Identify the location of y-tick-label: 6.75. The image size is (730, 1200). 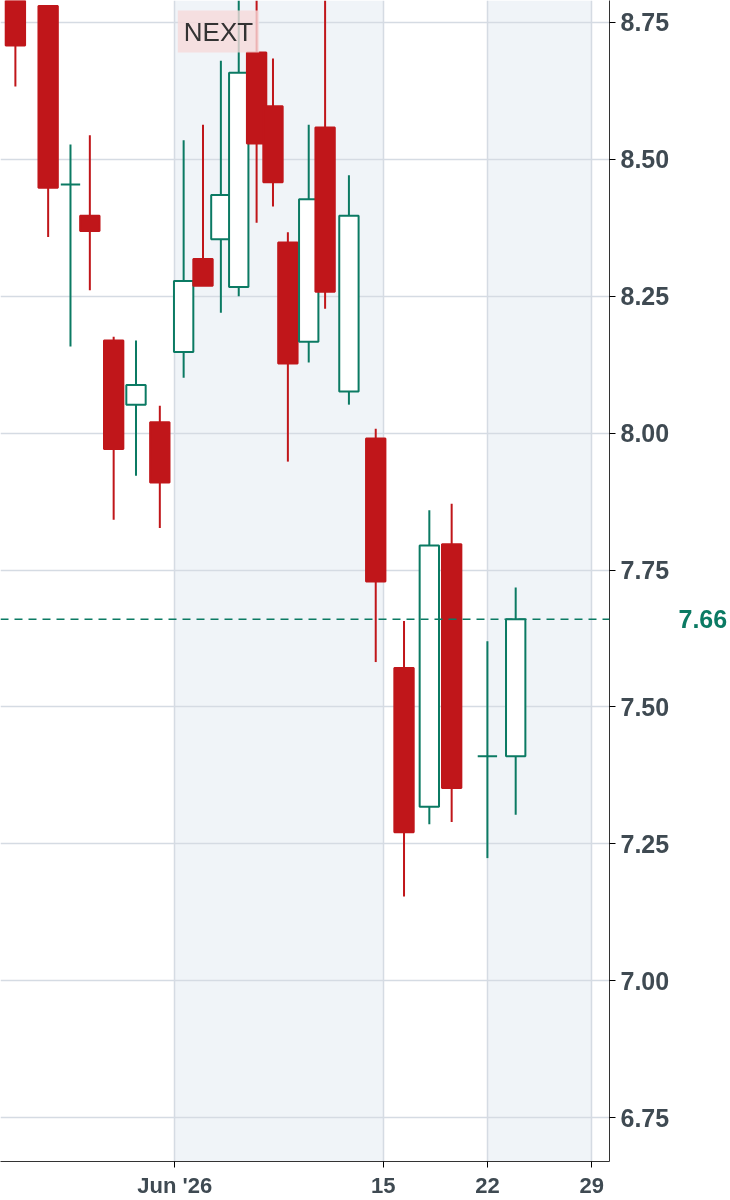
(645, 1117).